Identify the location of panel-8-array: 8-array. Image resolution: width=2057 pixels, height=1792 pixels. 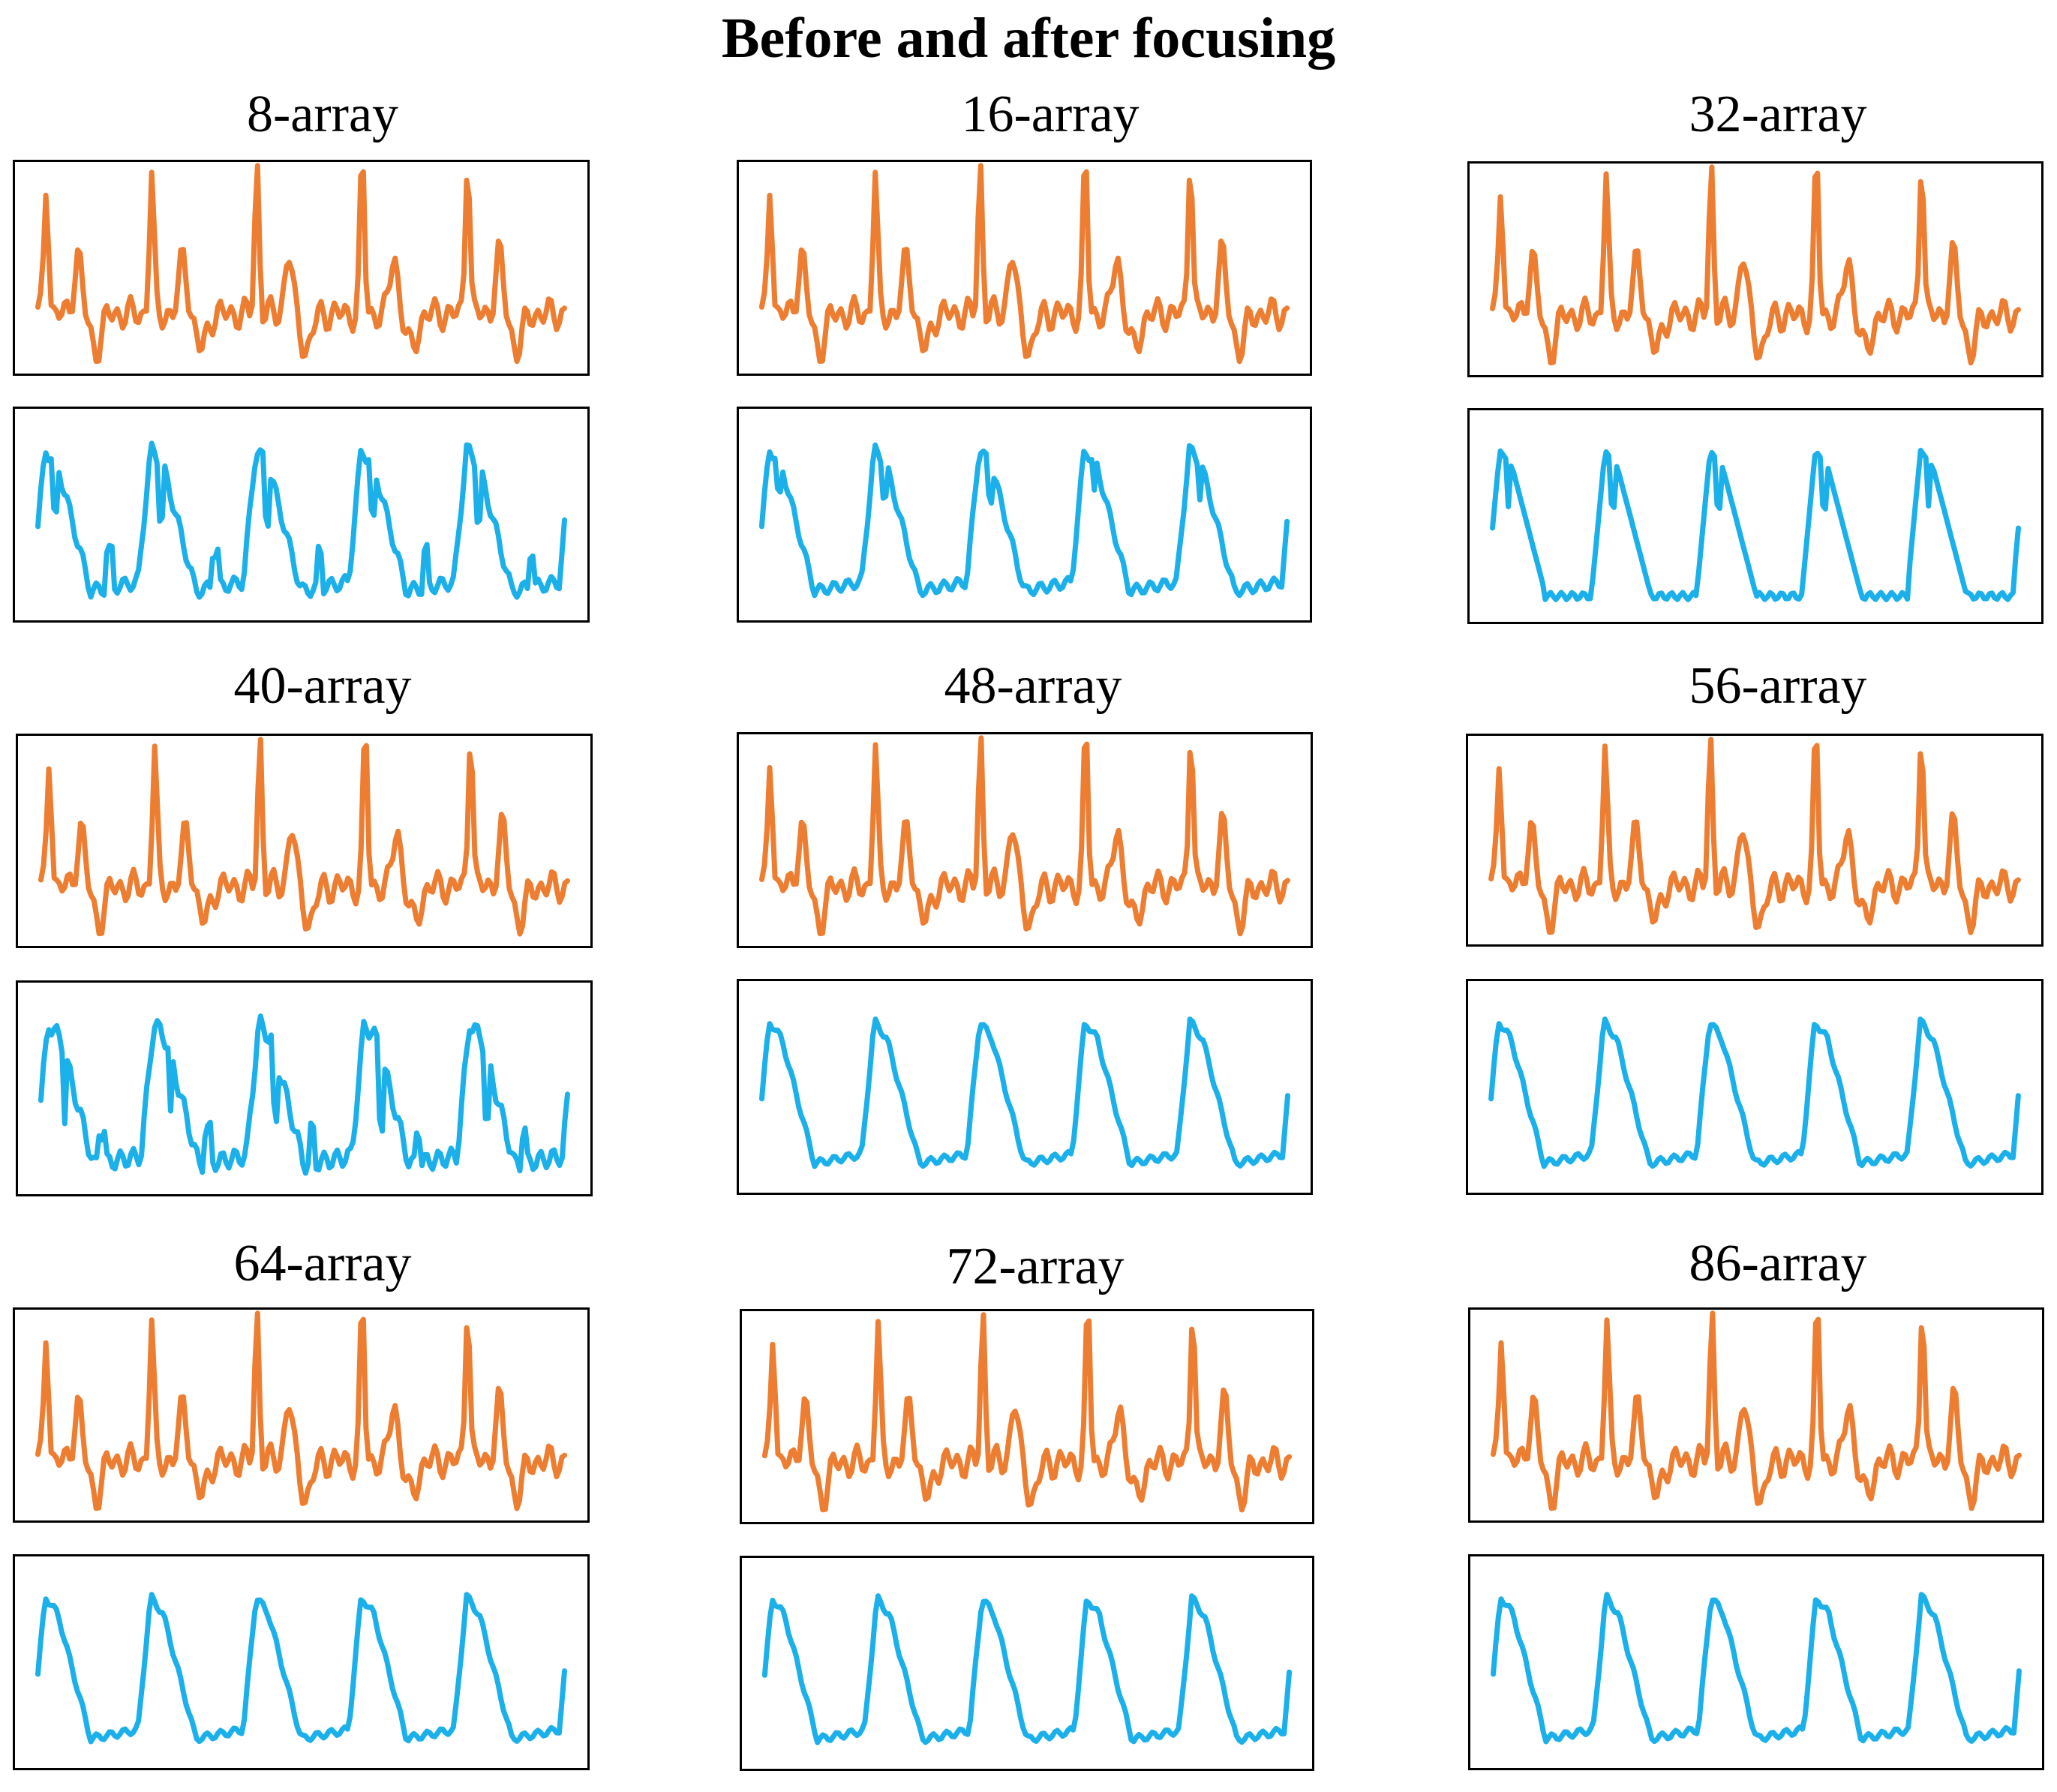
(323, 115).